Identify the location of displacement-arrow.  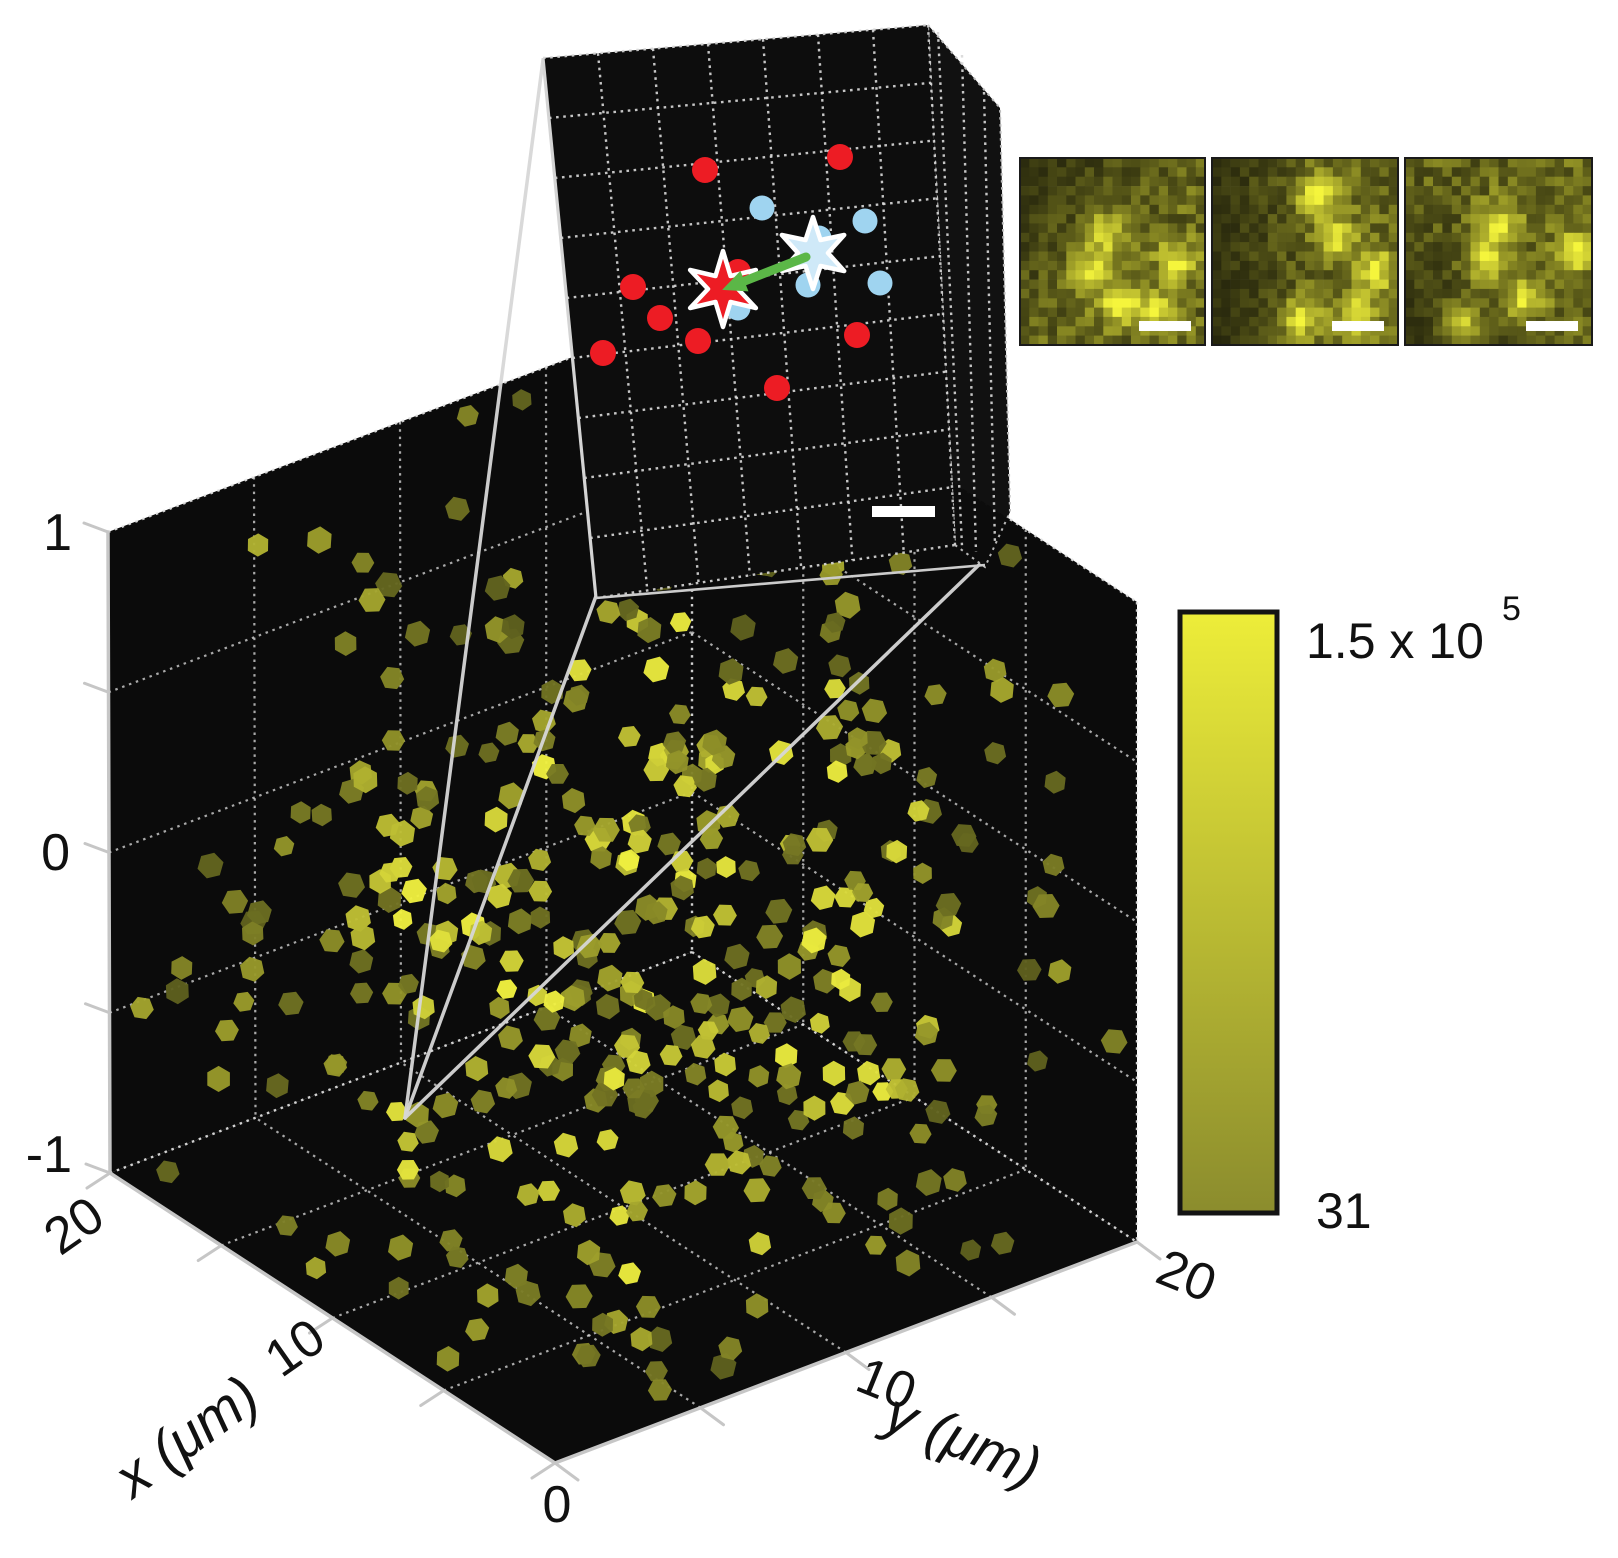
(774, 269).